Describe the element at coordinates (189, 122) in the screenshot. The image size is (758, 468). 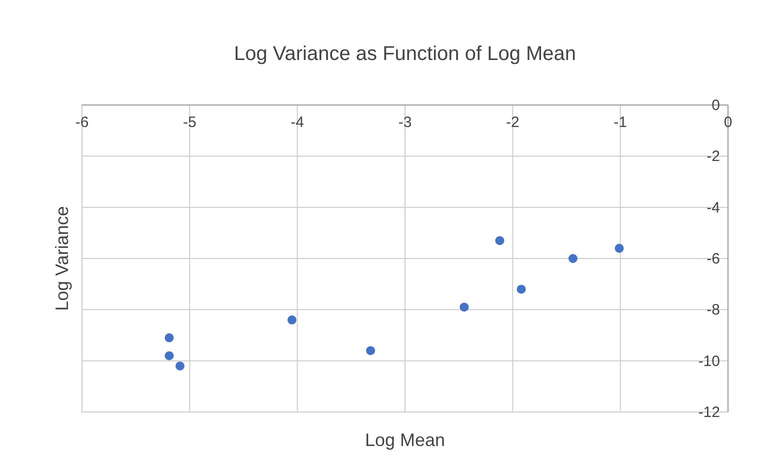
I see `x-tick-label: -5` at that location.